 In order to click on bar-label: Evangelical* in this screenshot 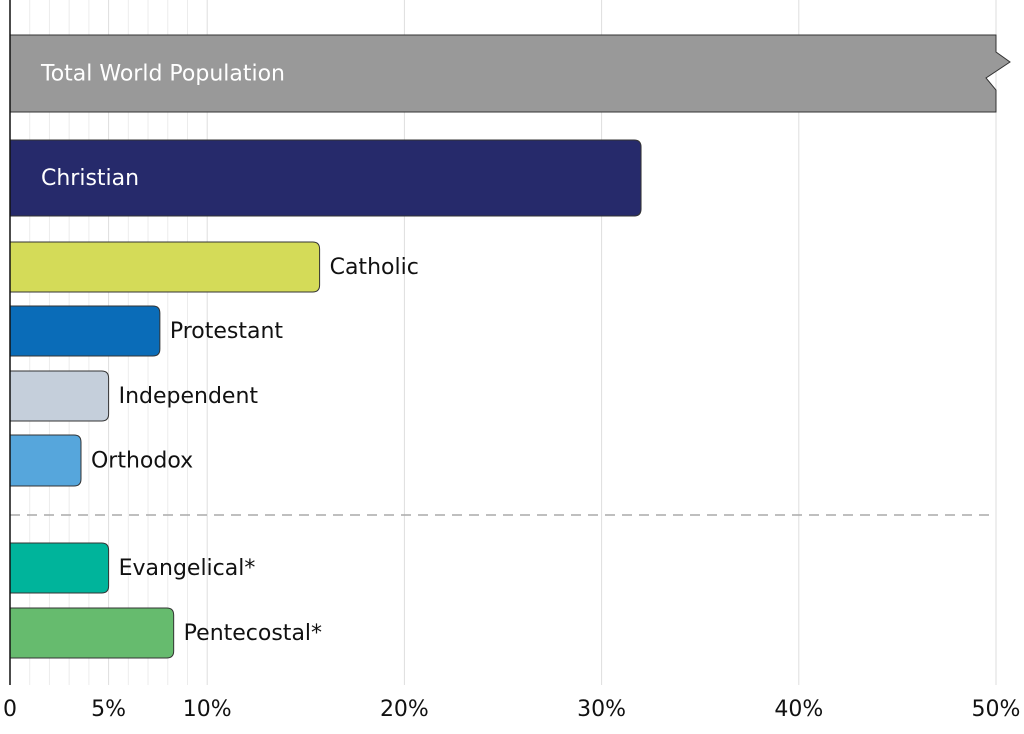, I will do `click(187, 568)`.